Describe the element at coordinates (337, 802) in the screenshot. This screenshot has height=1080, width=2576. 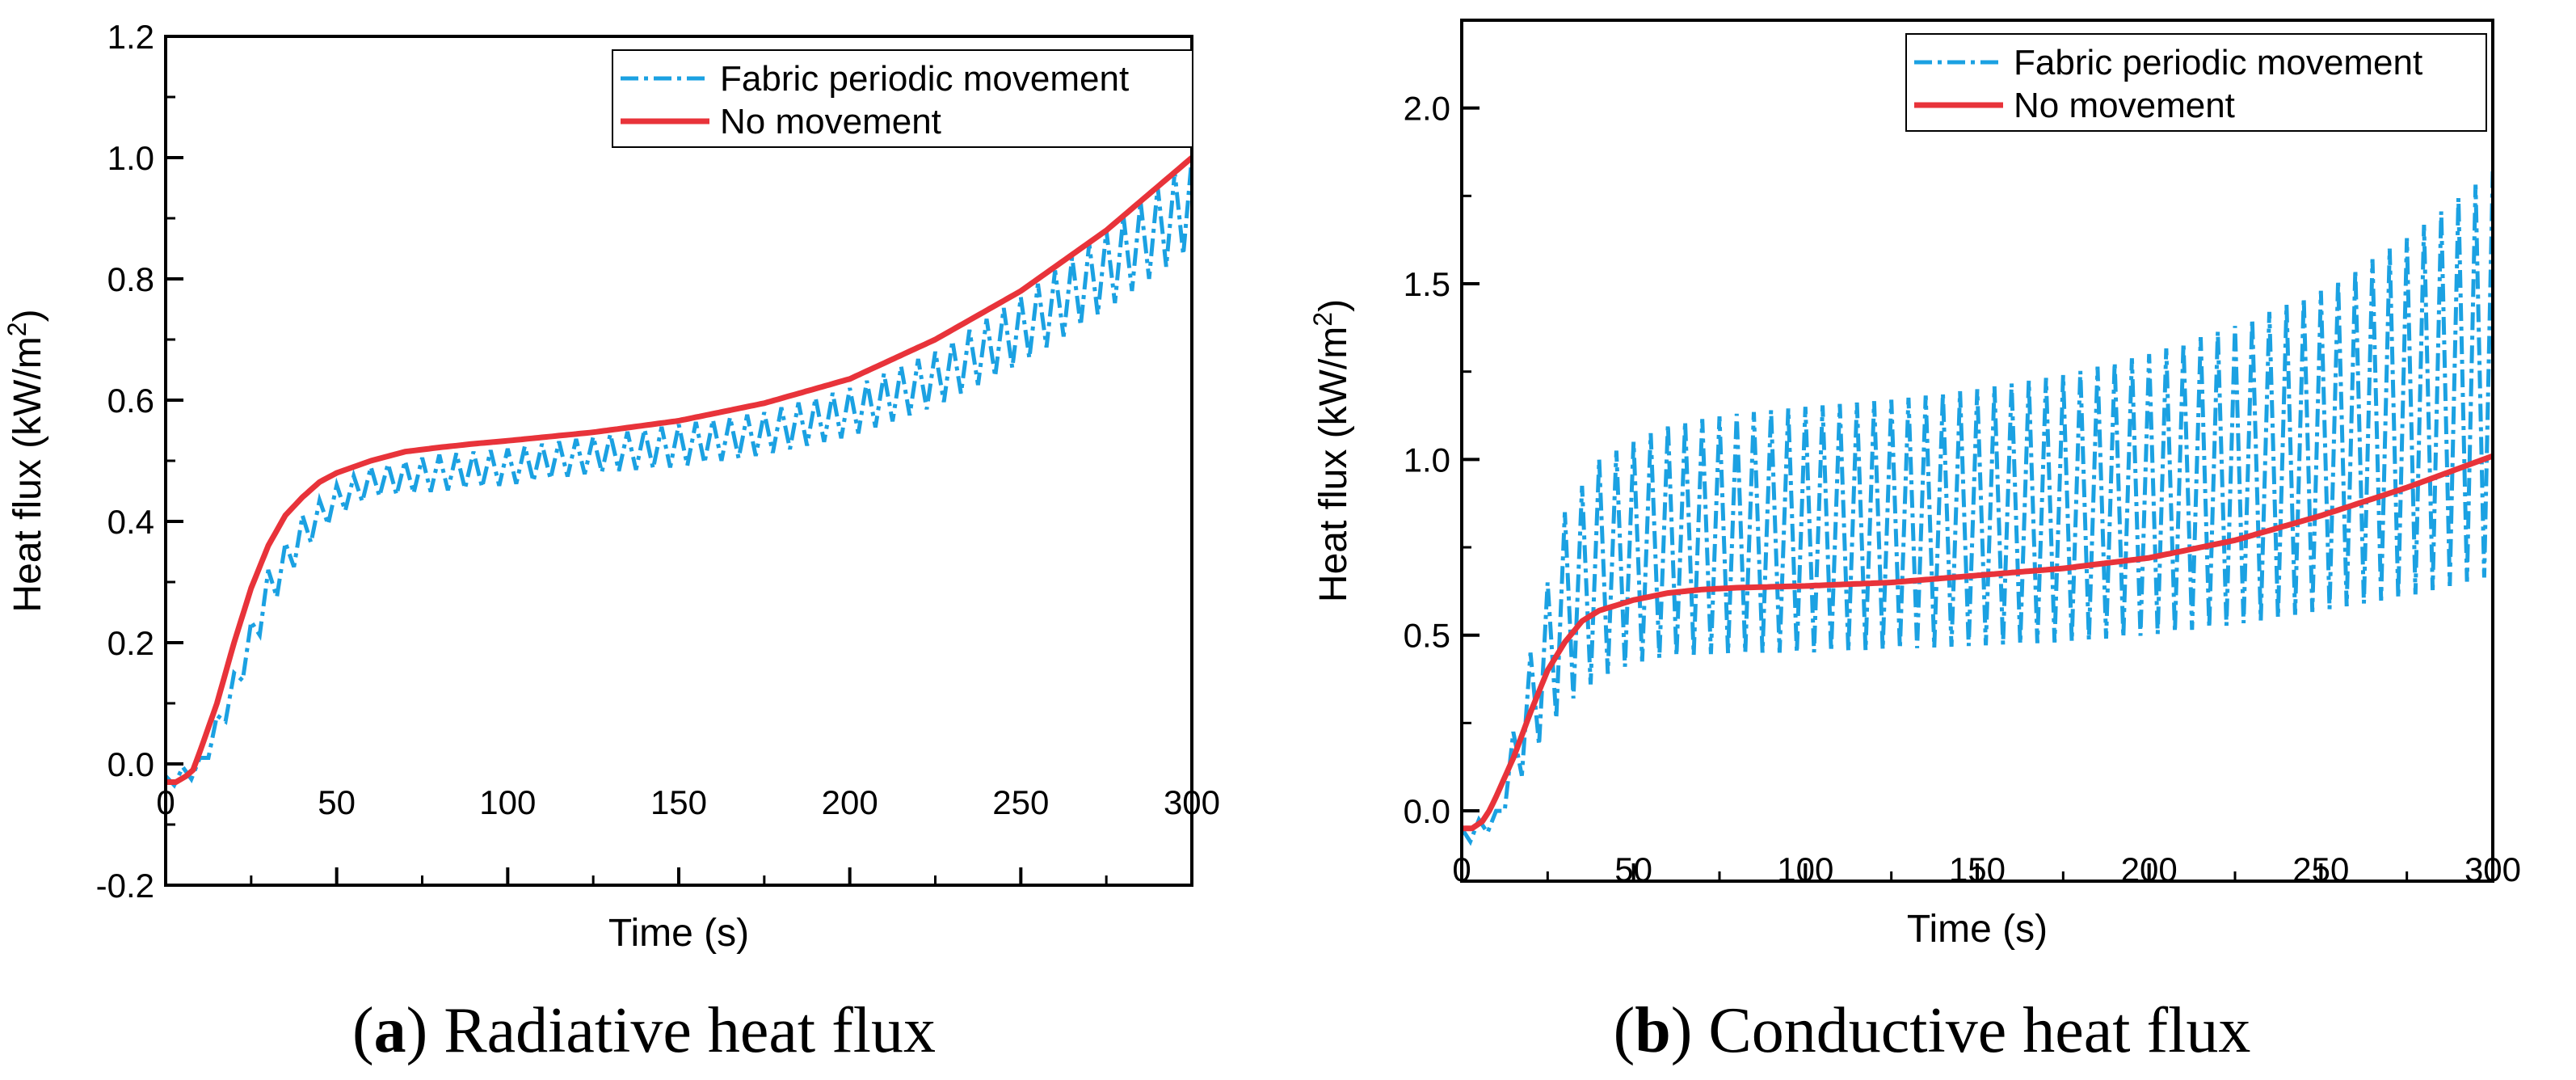
I see `chart-a-xtick-label-1: 50` at that location.